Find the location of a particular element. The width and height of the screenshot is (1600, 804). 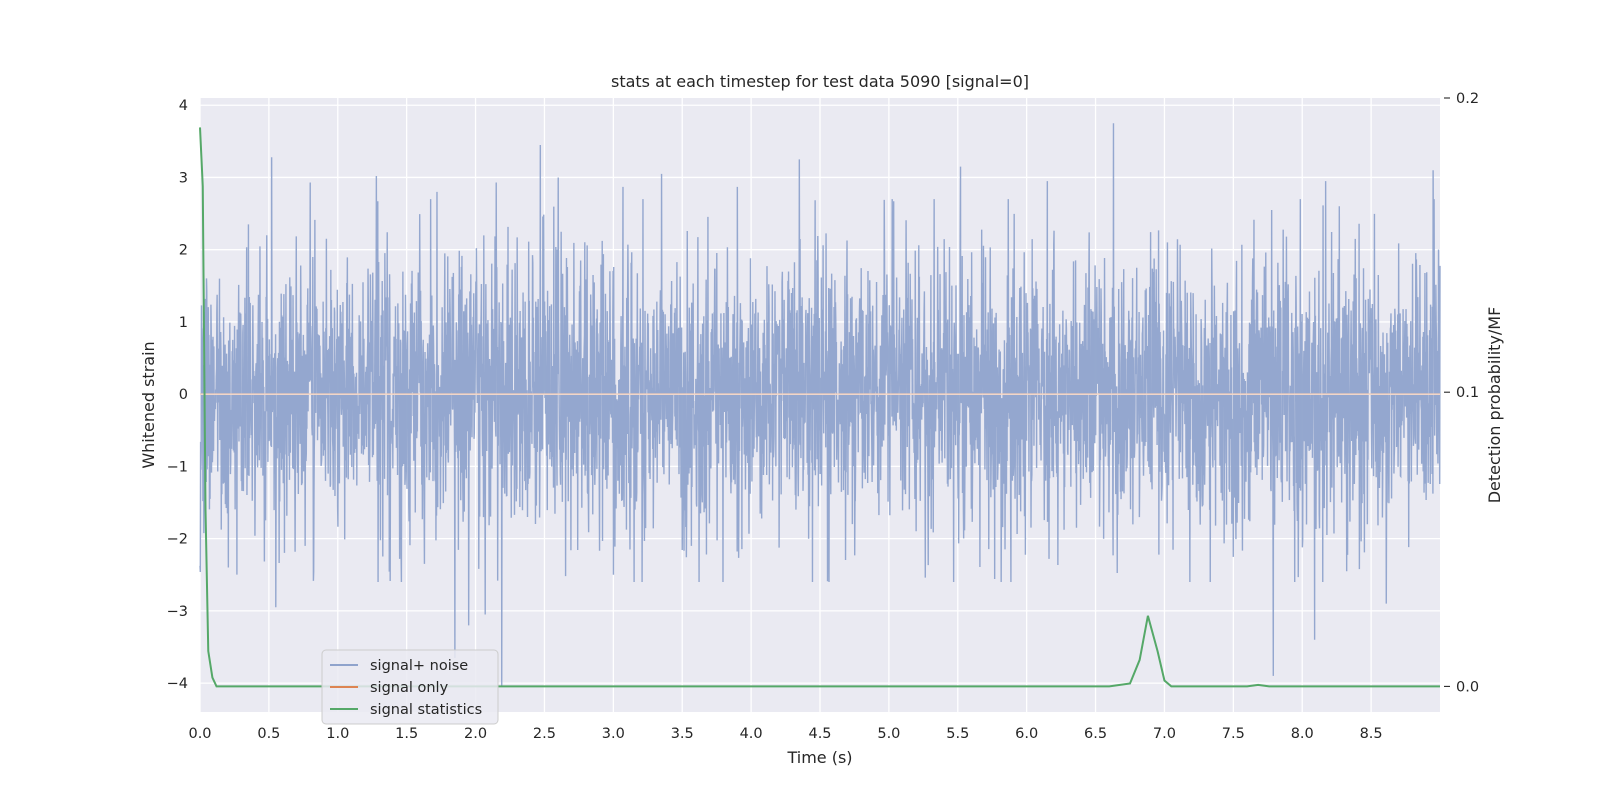

y-axis-label-right: Detection probability/MF is located at coordinates (1494, 405).